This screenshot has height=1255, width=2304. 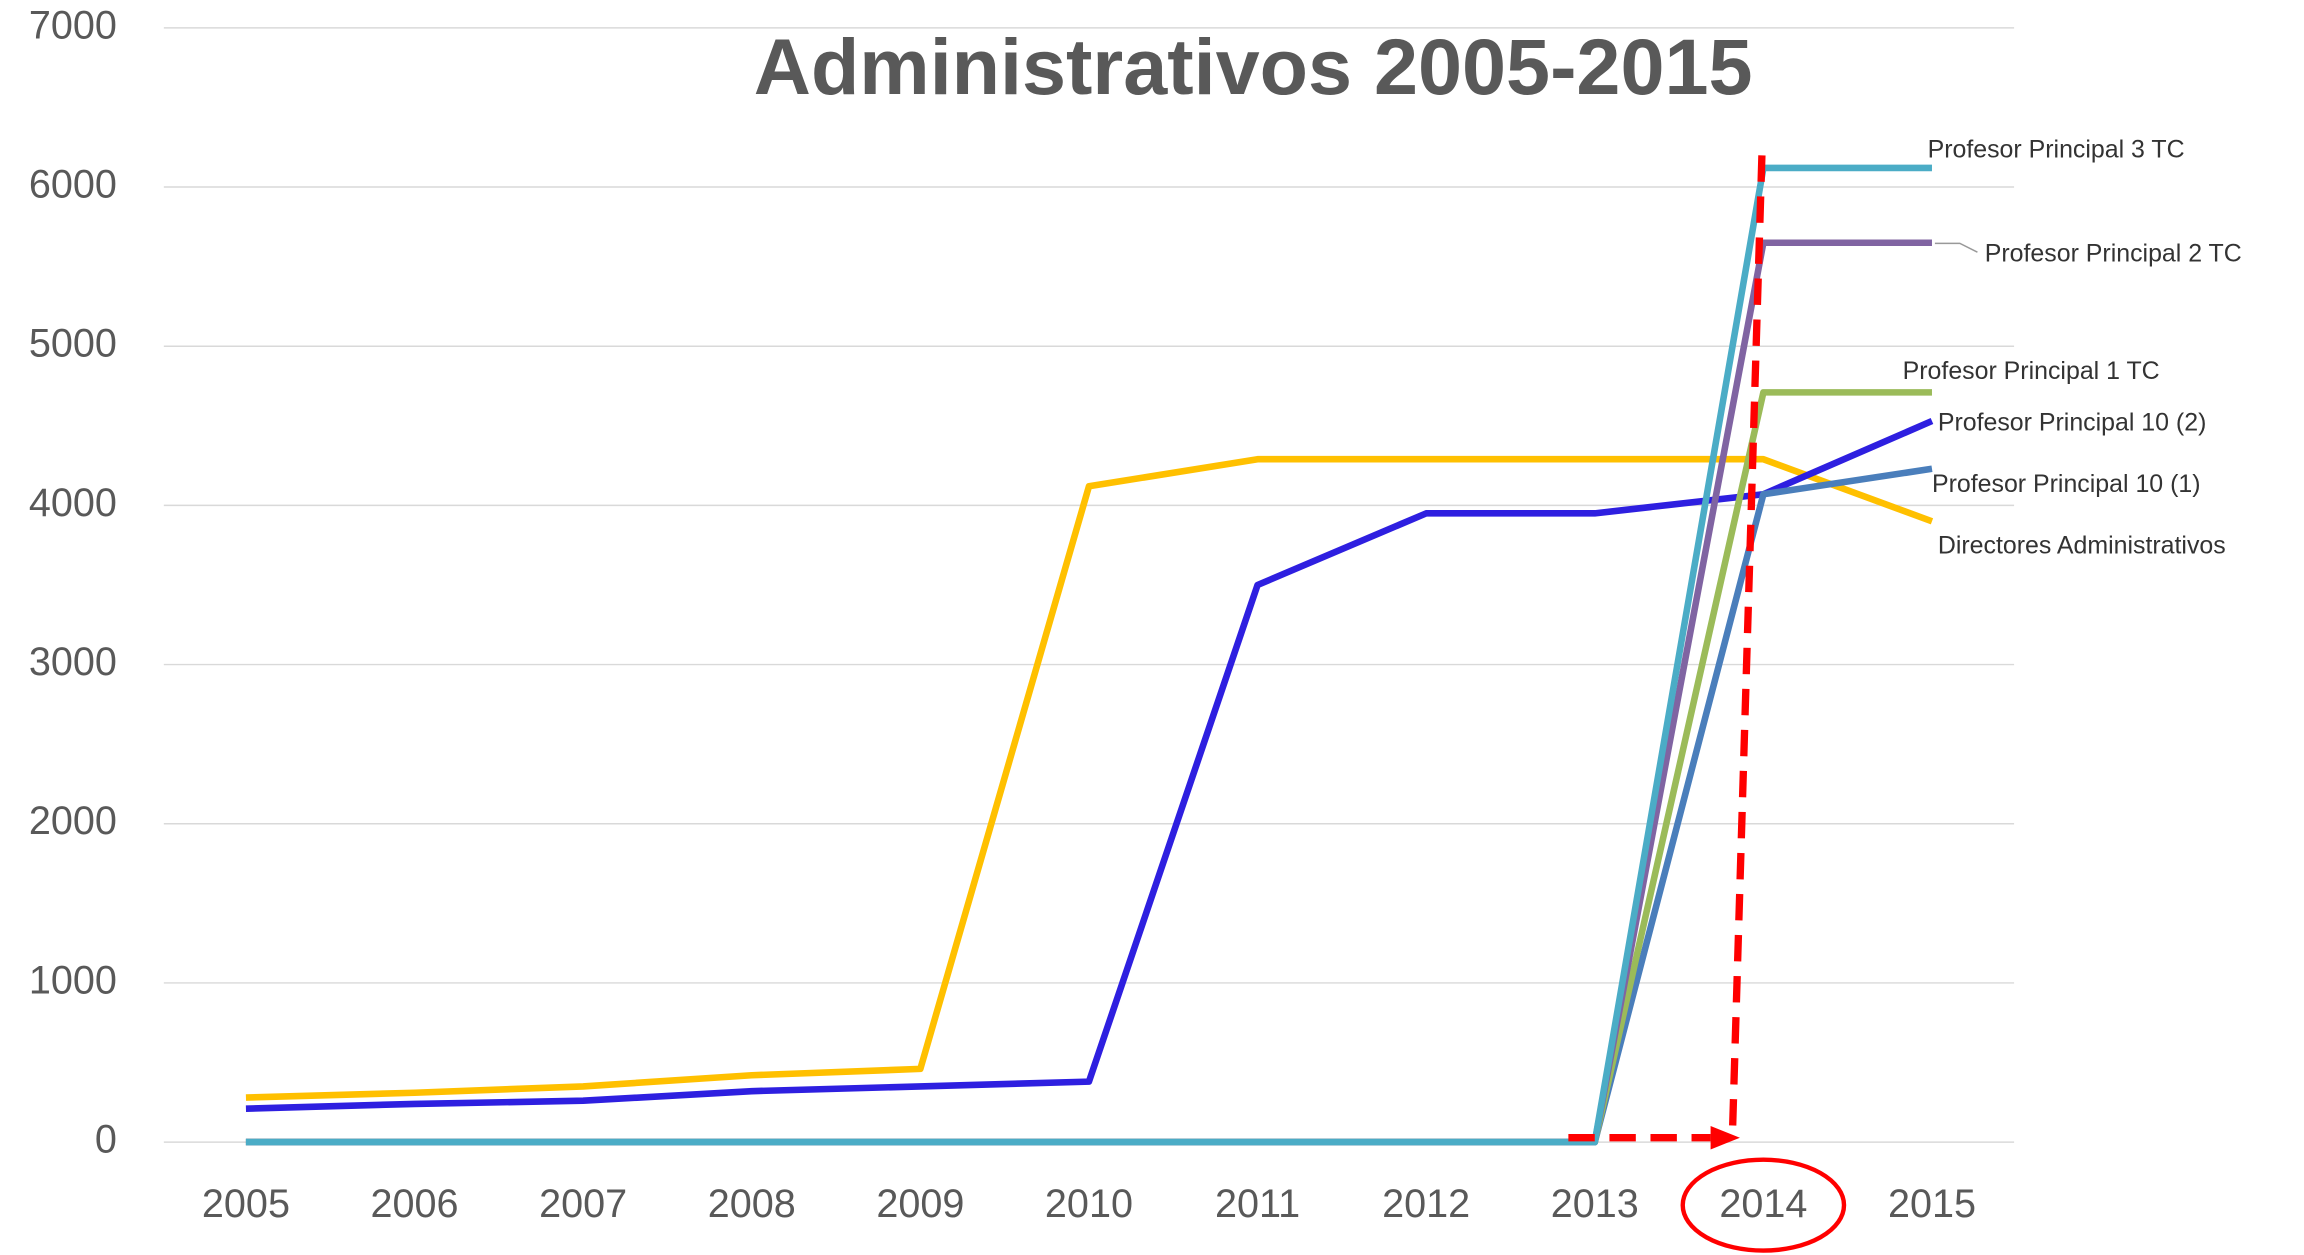 What do you see at coordinates (2113, 254) in the screenshot?
I see `series-label: Profesor Principal 2 TC` at bounding box center [2113, 254].